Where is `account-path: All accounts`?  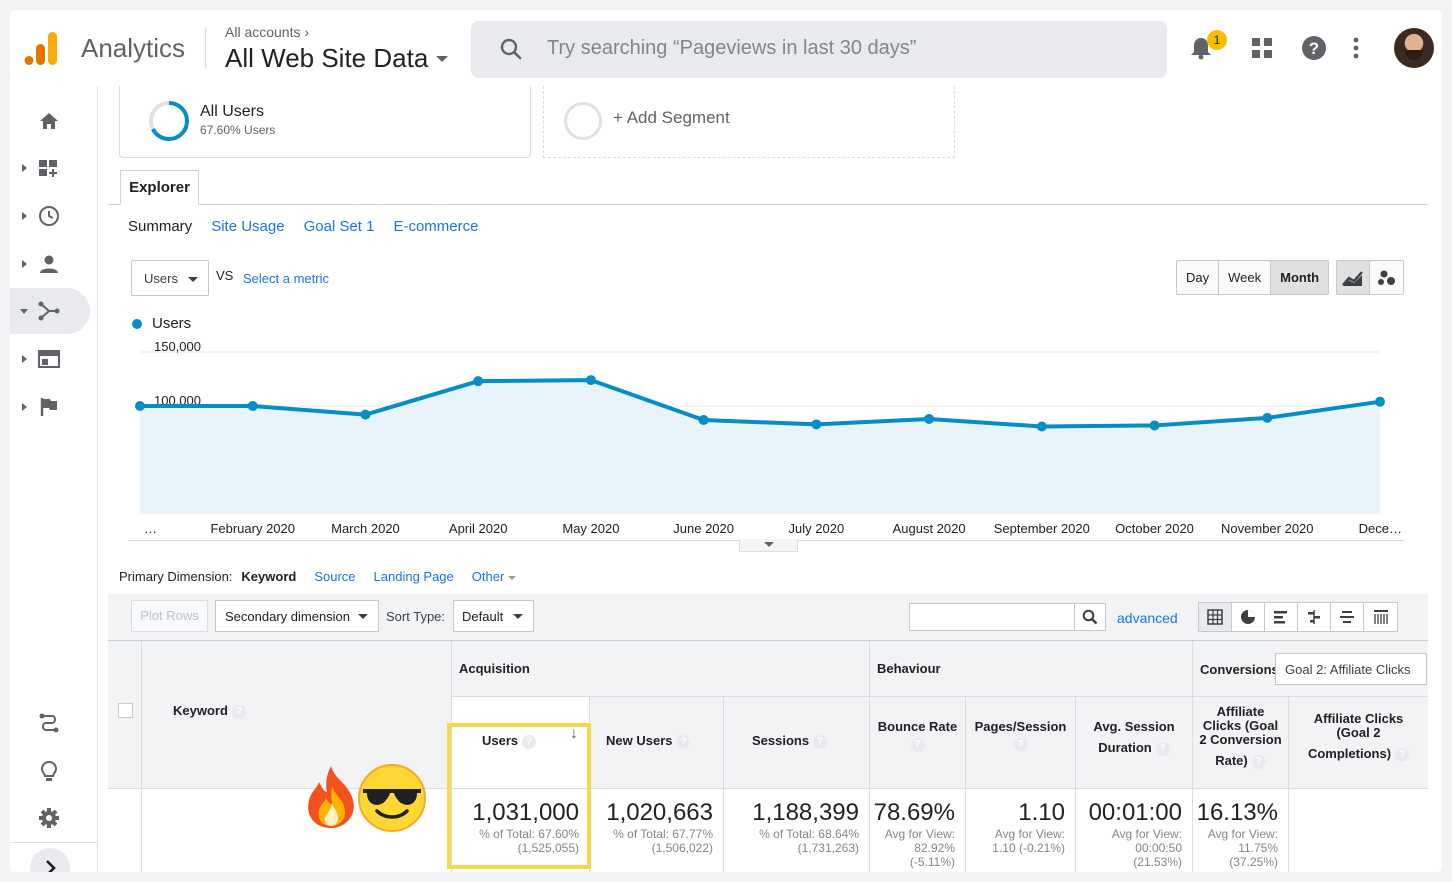 account-path: All accounts is located at coordinates (263, 32).